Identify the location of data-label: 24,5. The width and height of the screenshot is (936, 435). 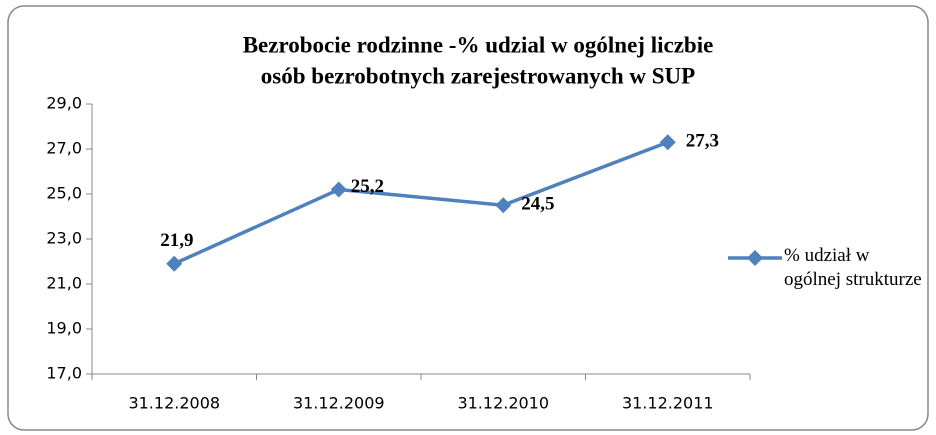
(537, 204).